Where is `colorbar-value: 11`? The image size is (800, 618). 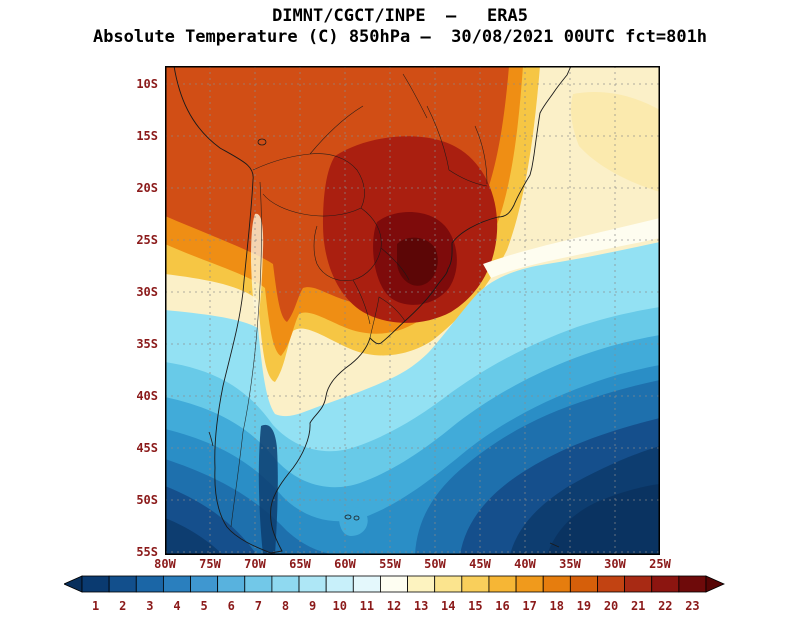
colorbar-value: 11 is located at coordinates (367, 606).